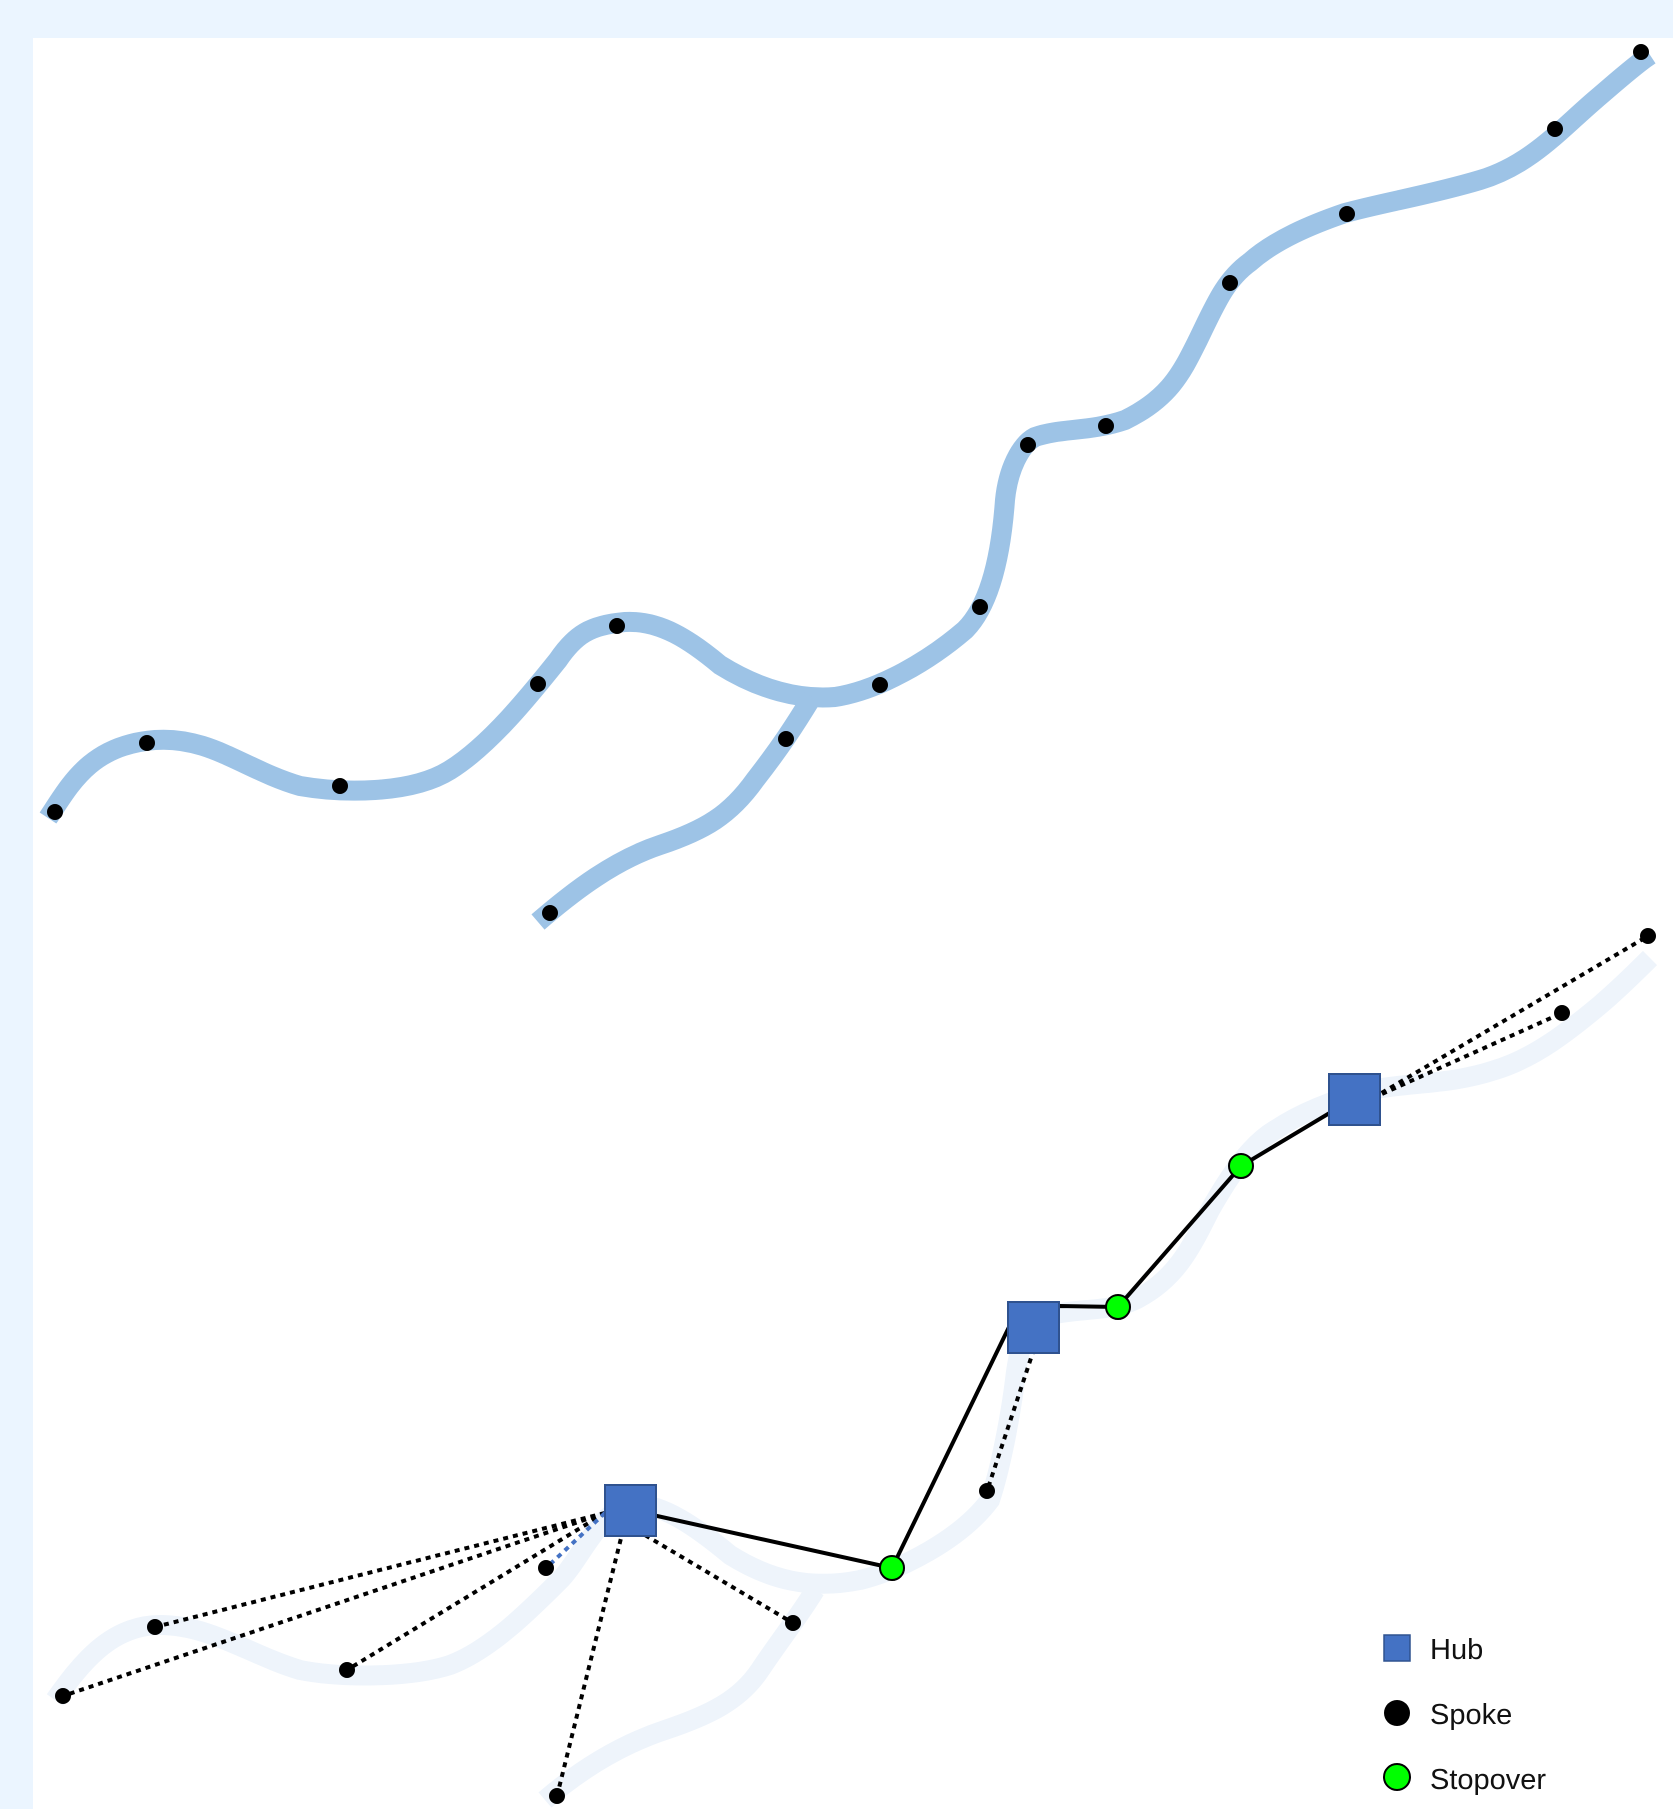  I want to click on legend-hub-label: Hub, so click(1456, 1650).